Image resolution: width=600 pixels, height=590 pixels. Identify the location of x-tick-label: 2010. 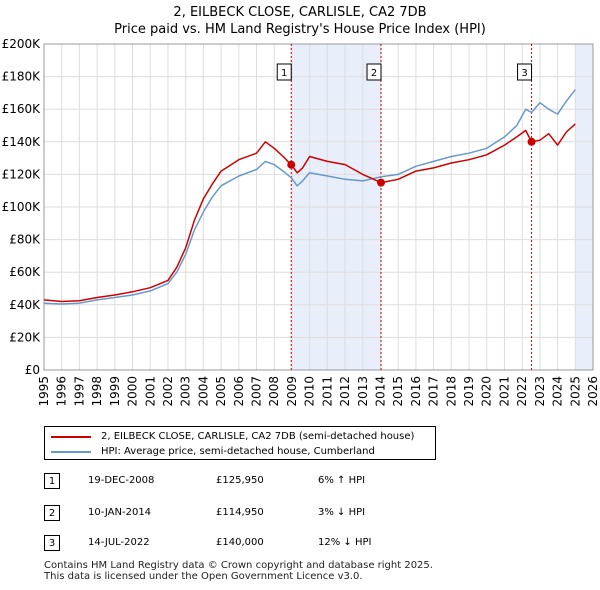
(310, 391).